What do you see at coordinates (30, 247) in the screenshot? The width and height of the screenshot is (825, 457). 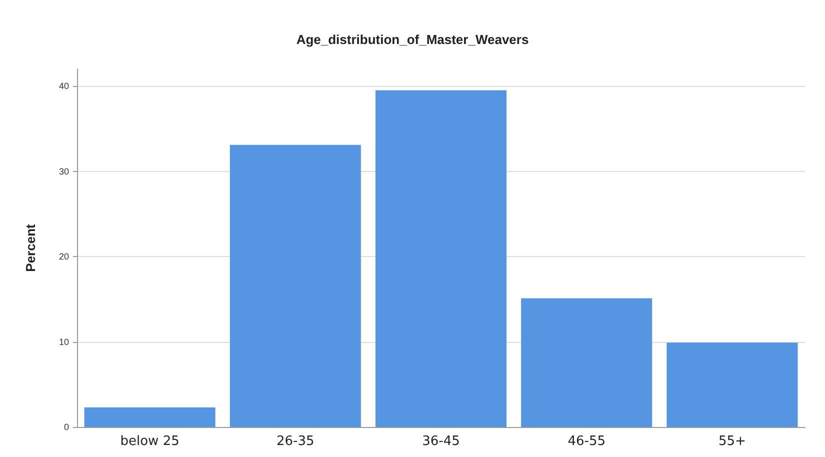 I see `y-axis-title: Percent` at bounding box center [30, 247].